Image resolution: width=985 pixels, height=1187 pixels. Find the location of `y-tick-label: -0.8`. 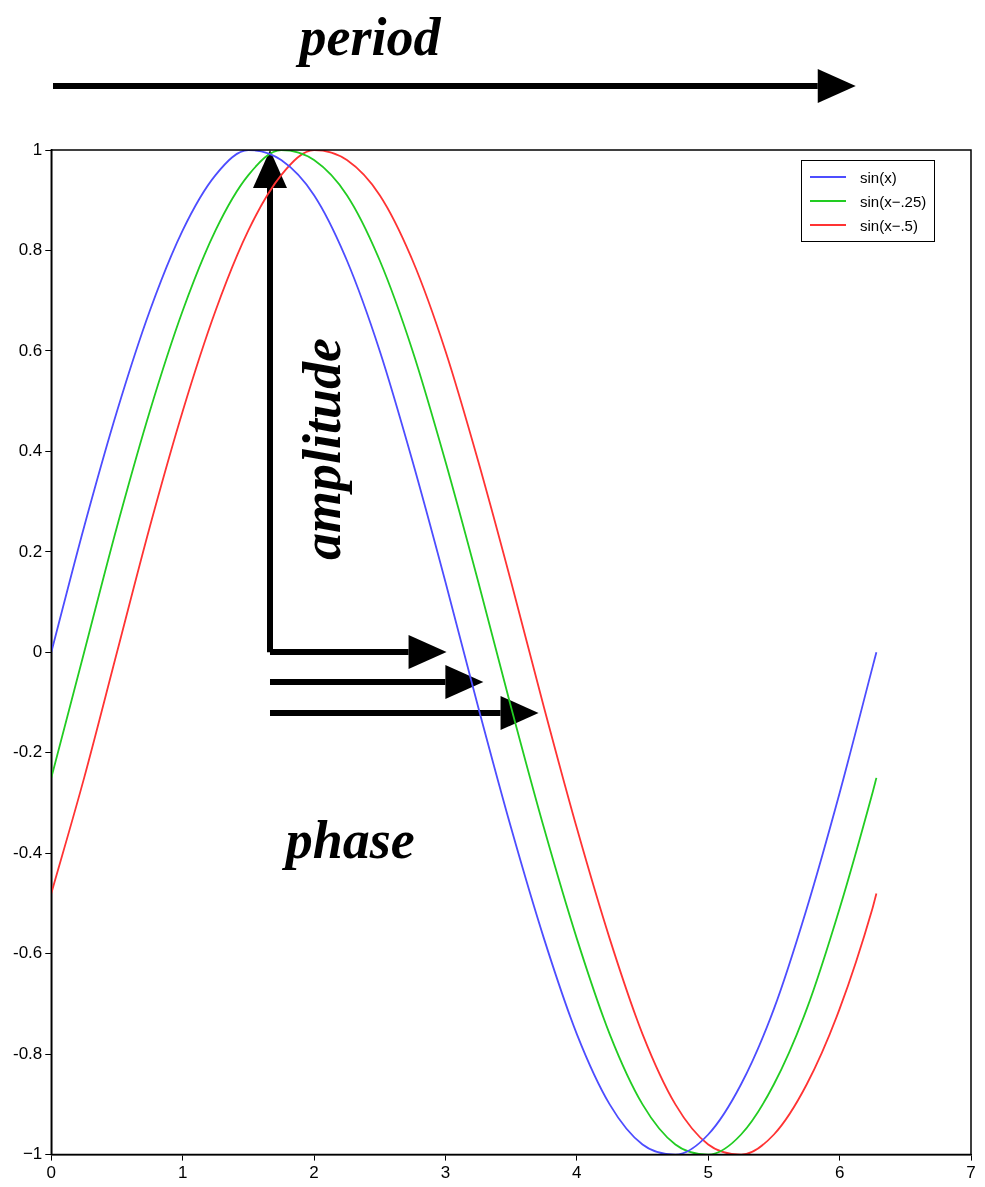

y-tick-label: -0.8 is located at coordinates (28, 1053).